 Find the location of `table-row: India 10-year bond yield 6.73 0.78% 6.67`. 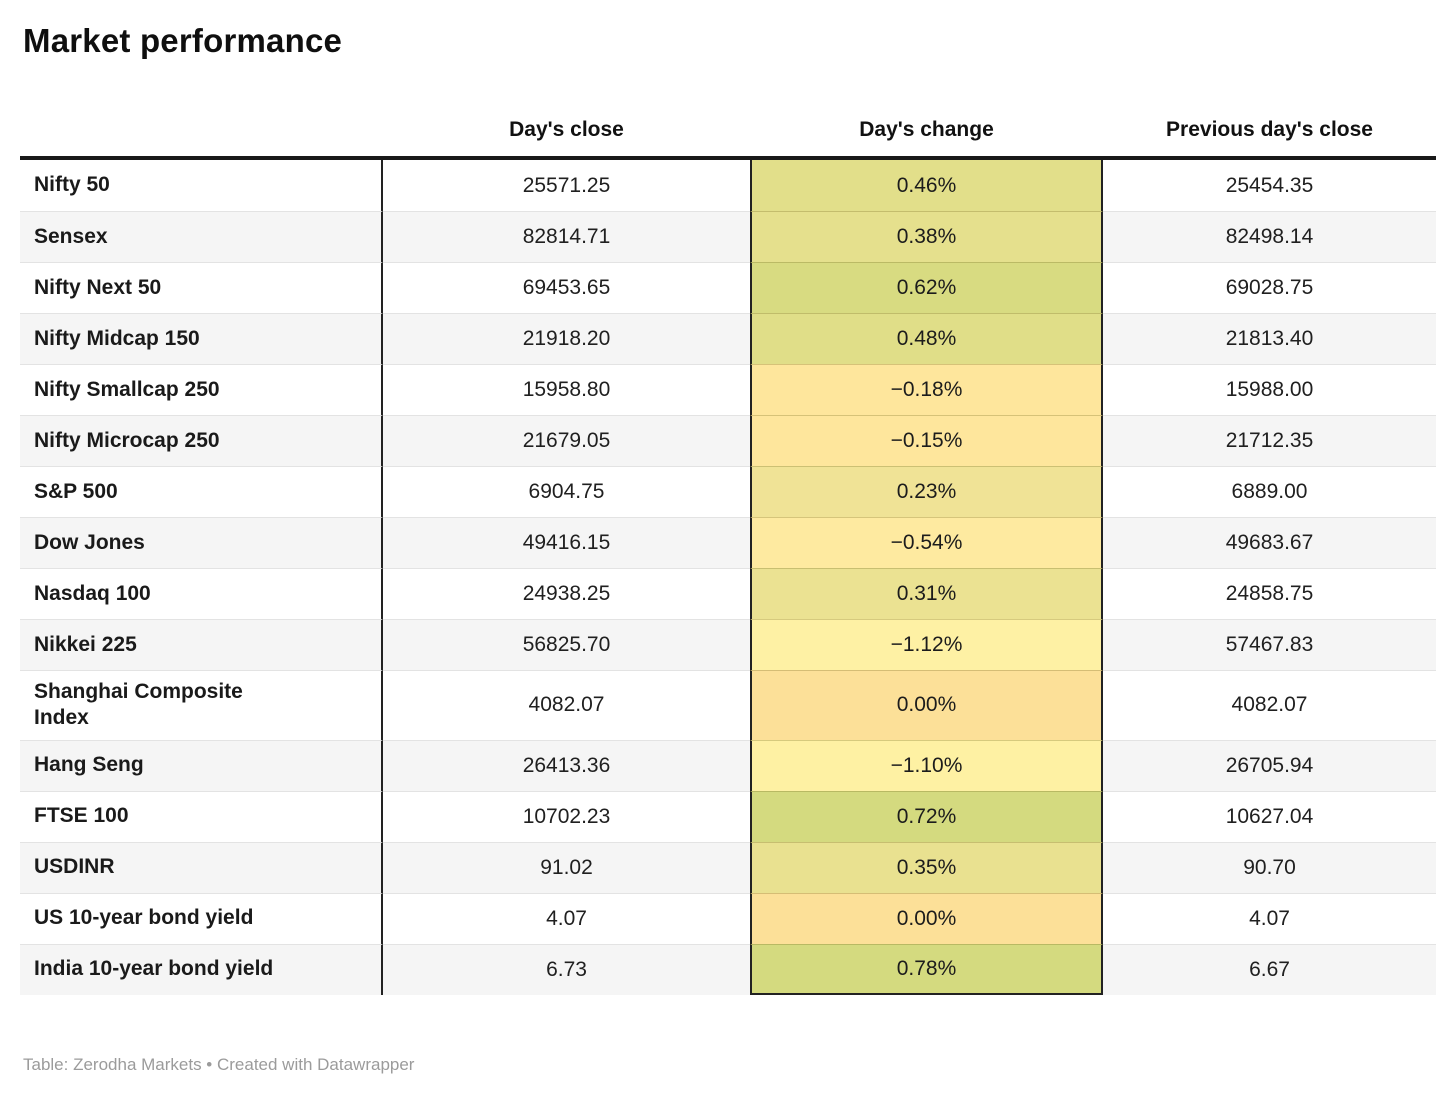

table-row: India 10-year bond yield 6.73 0.78% 6.67 is located at coordinates (728, 969).